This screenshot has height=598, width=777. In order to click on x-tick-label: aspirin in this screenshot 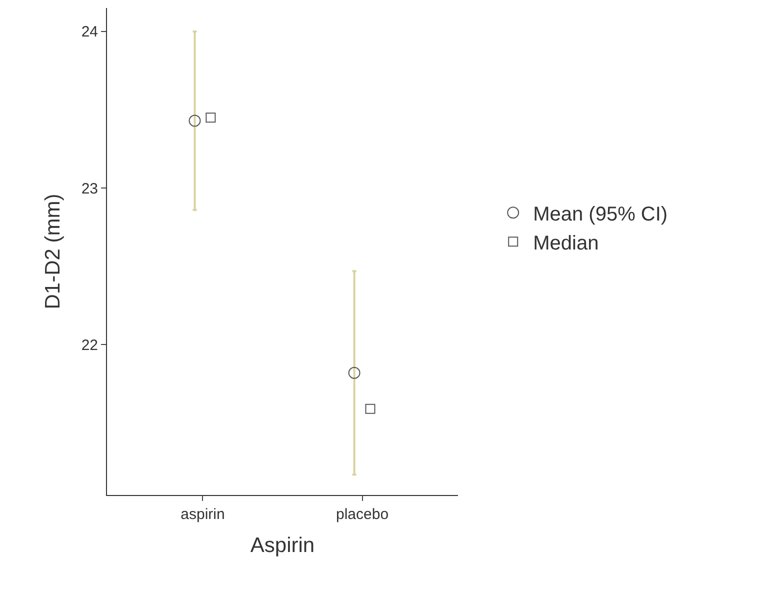, I will do `click(202, 514)`.